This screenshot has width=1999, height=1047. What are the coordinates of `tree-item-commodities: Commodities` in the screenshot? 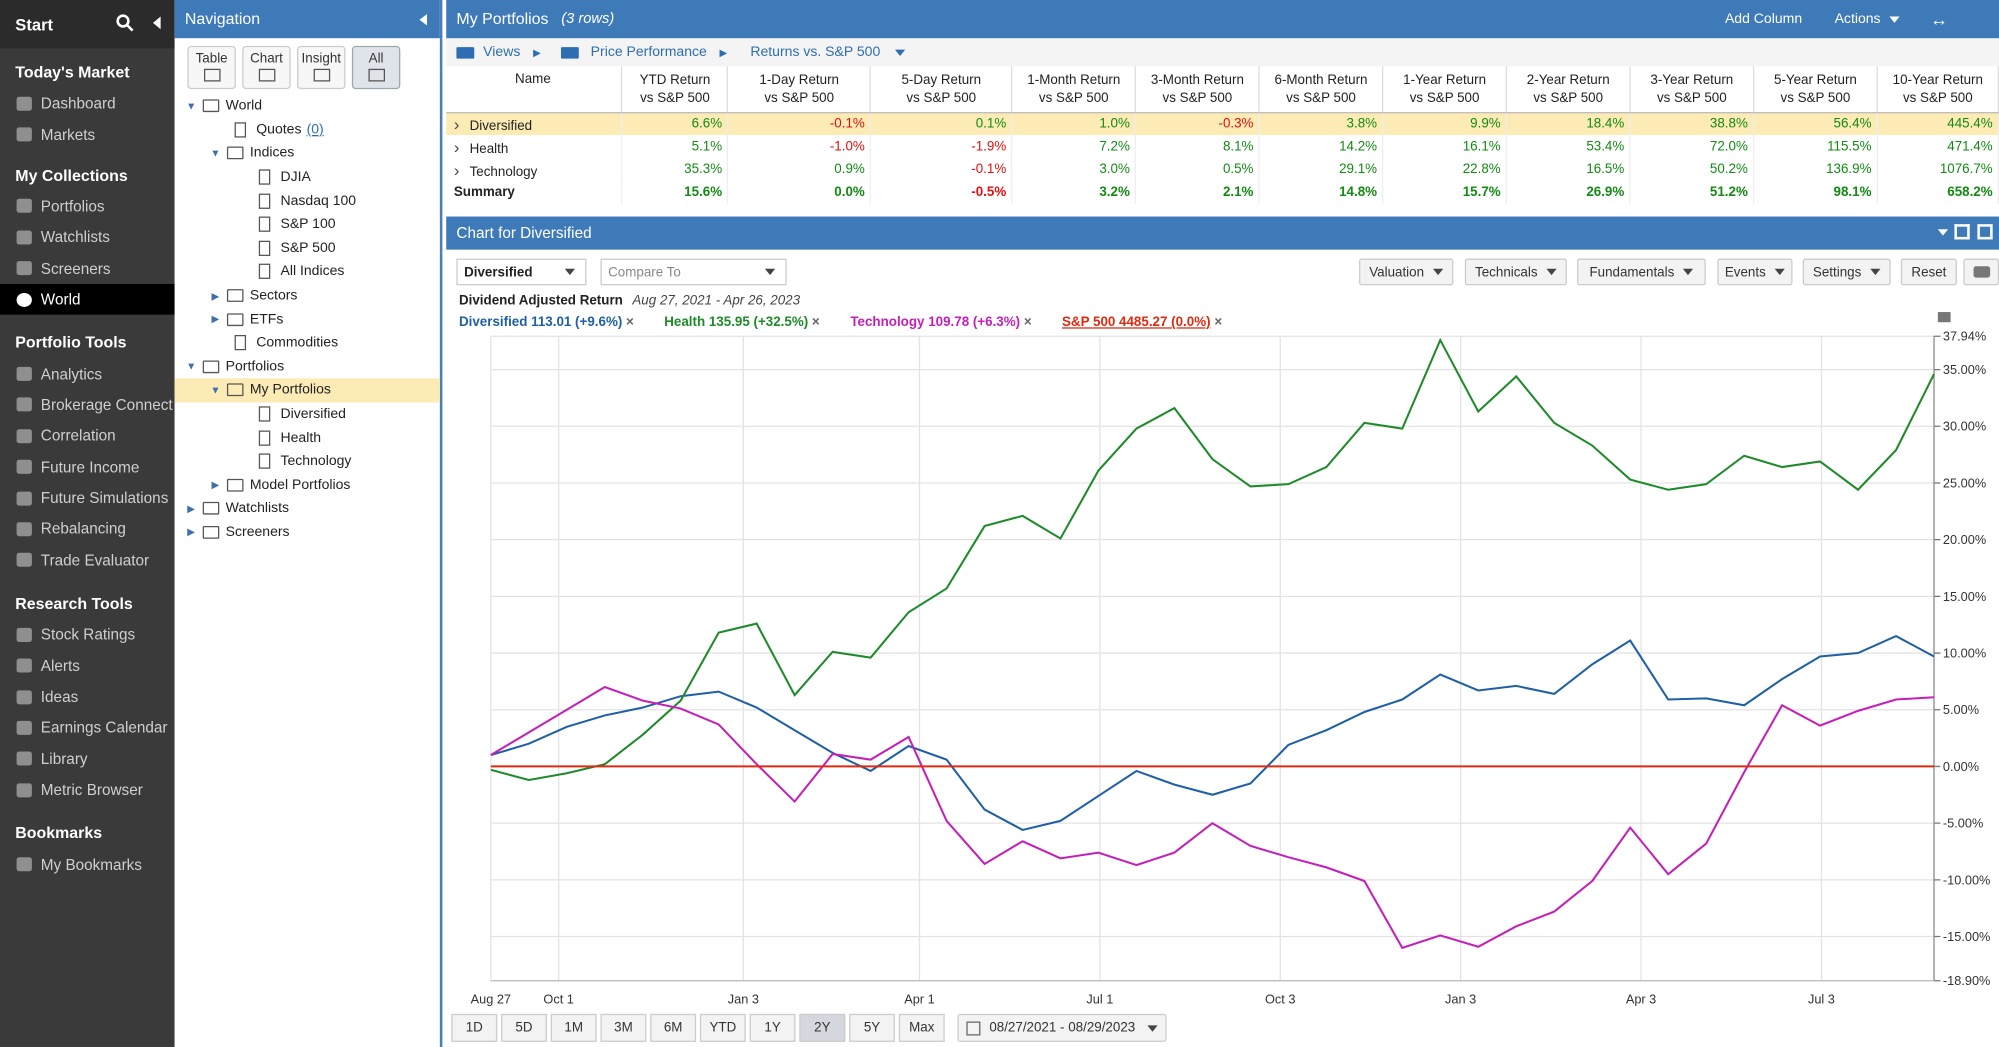 It's located at (307, 343).